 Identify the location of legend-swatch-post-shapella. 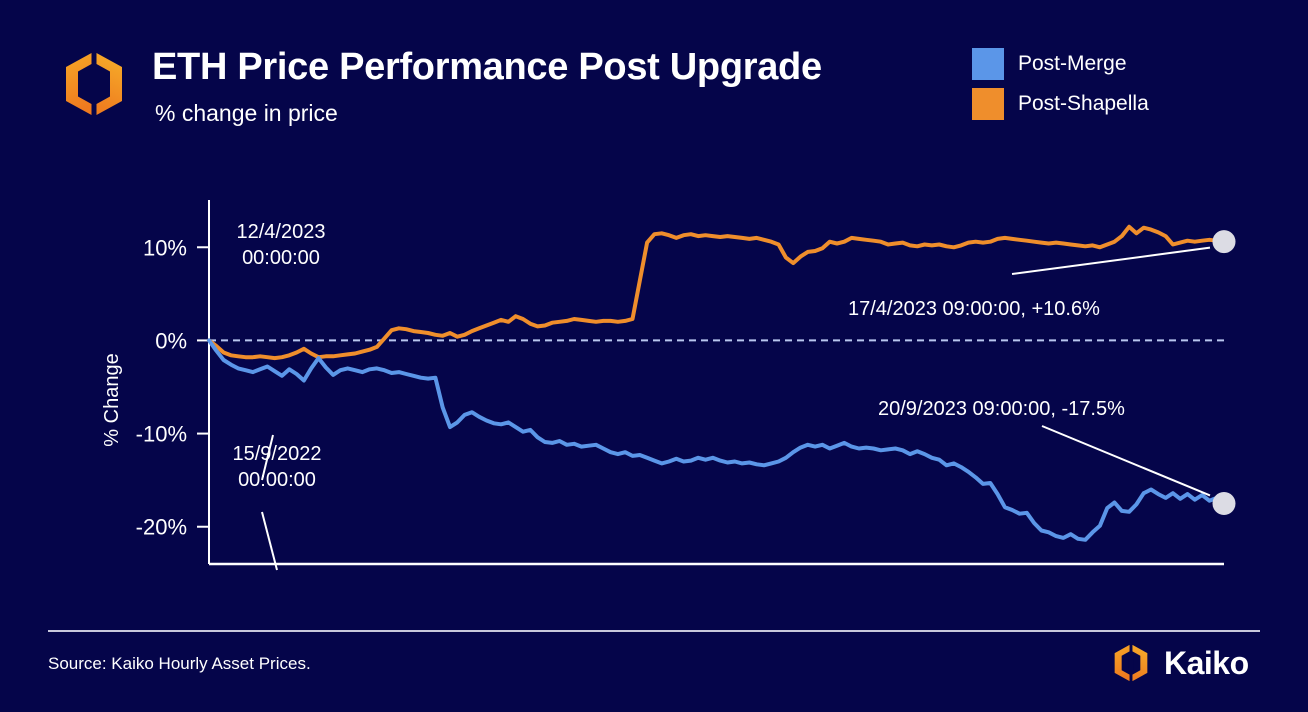
(988, 104).